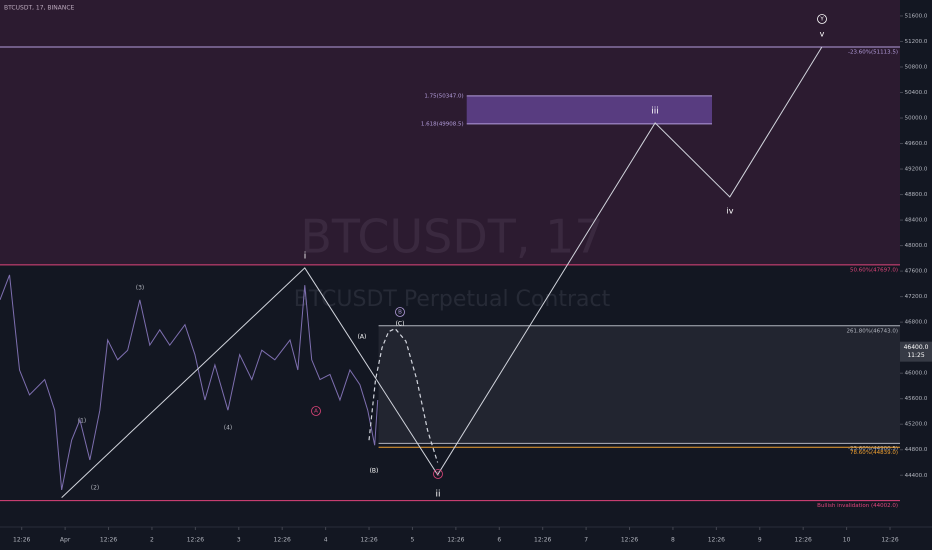  I want to click on x-tick-label: 9, so click(760, 540).